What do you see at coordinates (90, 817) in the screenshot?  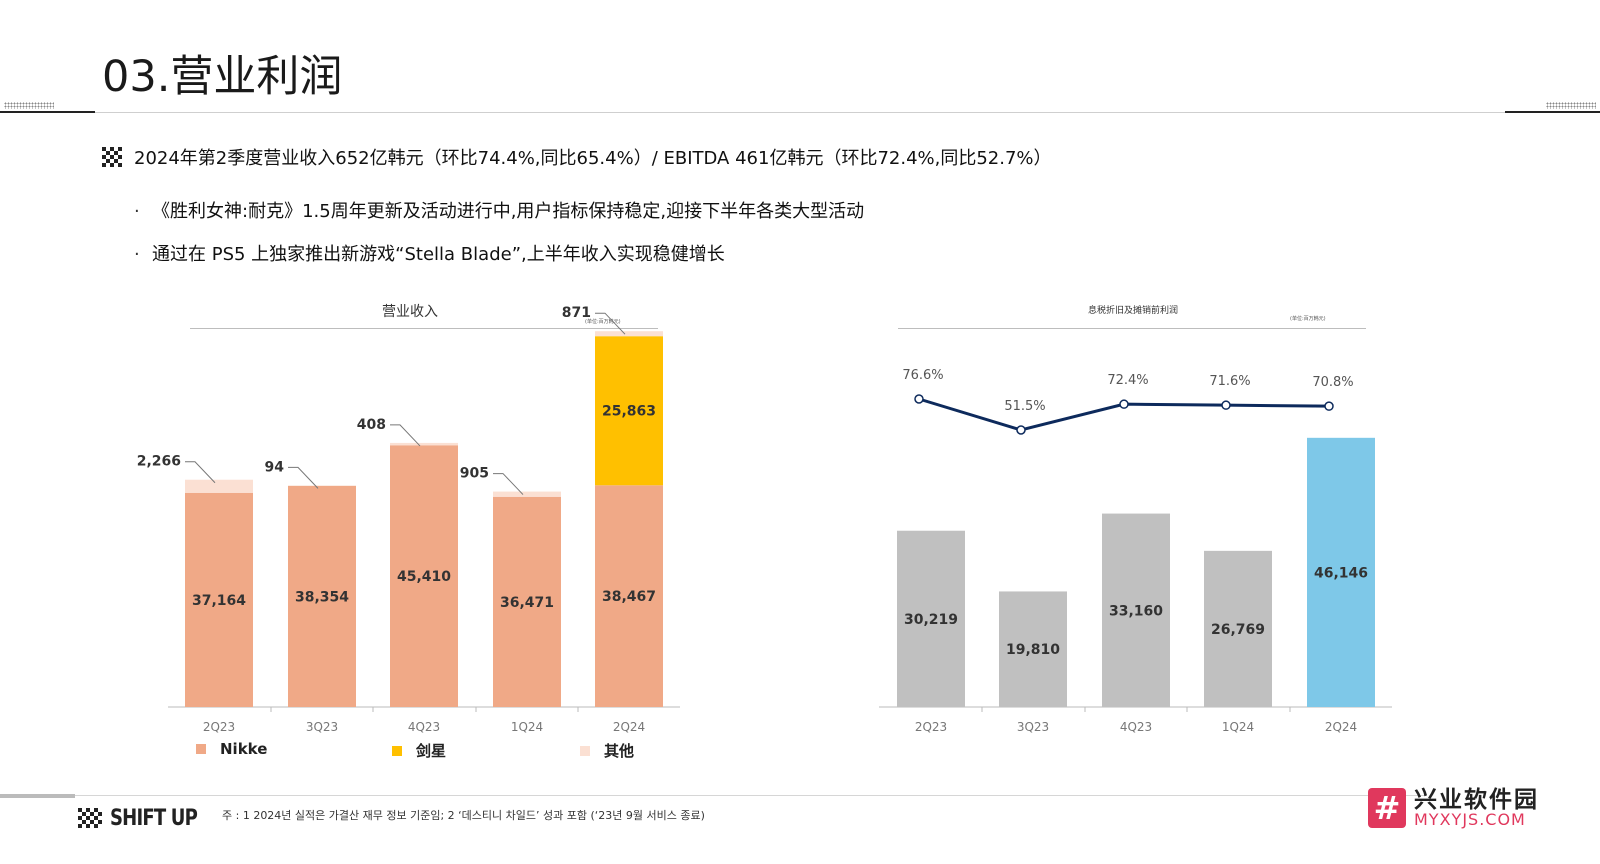 I see `logo-checker-icon` at bounding box center [90, 817].